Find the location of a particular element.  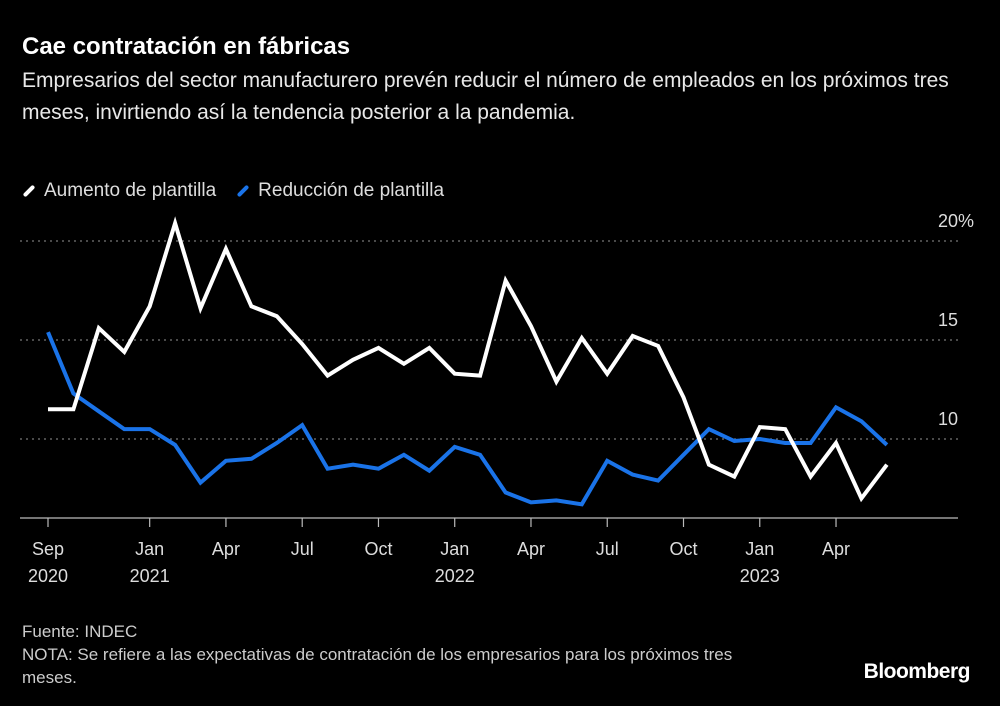

y-tick-label: 20% is located at coordinates (956, 221).